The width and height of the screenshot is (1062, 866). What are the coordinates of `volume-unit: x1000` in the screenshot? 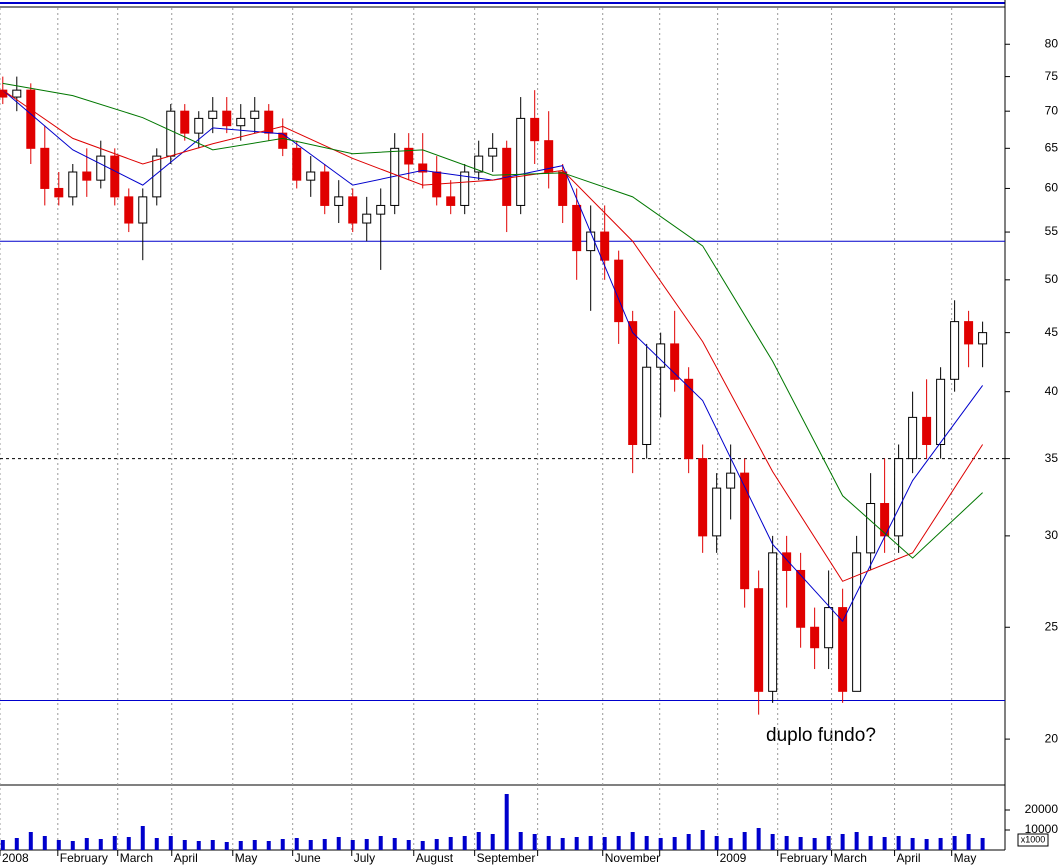 It's located at (1033, 839).